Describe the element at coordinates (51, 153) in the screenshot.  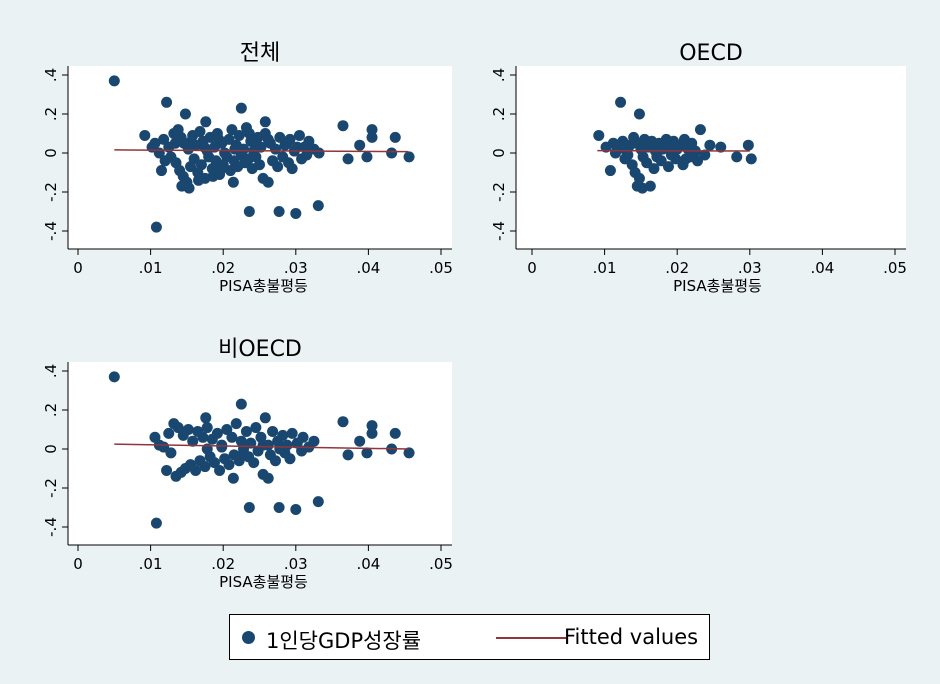
I see `y-tick-label: 0` at that location.